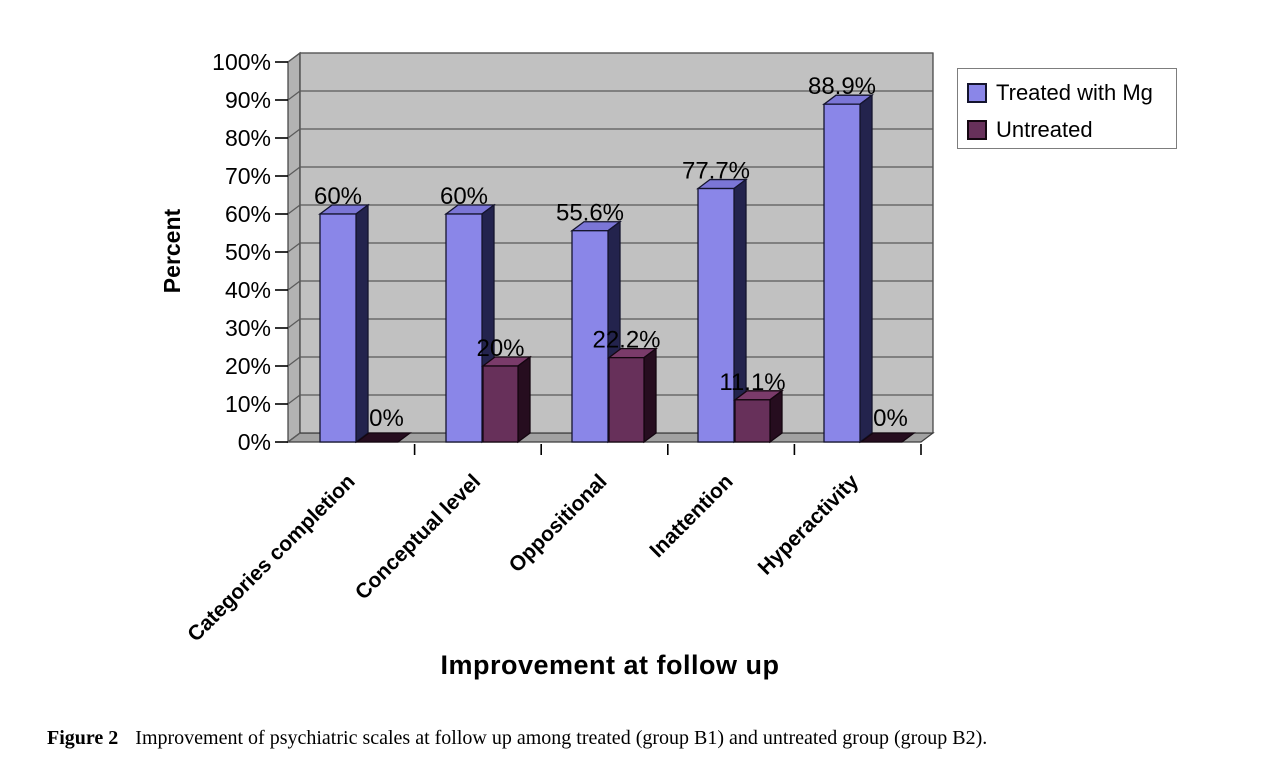 The image size is (1280, 771). What do you see at coordinates (248, 176) in the screenshot?
I see `y-tick-label: 70%` at bounding box center [248, 176].